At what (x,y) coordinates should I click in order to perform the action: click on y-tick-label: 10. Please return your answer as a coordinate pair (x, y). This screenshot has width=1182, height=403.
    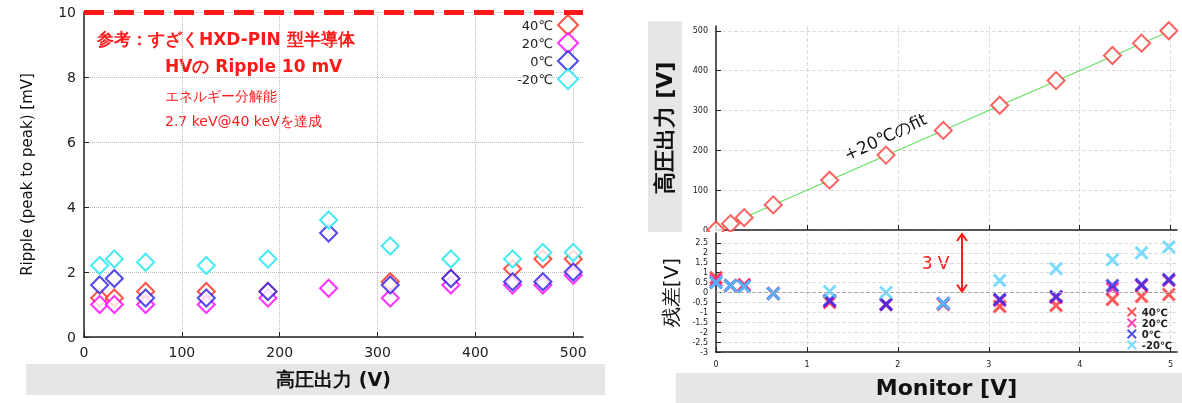
    Looking at the image, I should click on (67, 12).